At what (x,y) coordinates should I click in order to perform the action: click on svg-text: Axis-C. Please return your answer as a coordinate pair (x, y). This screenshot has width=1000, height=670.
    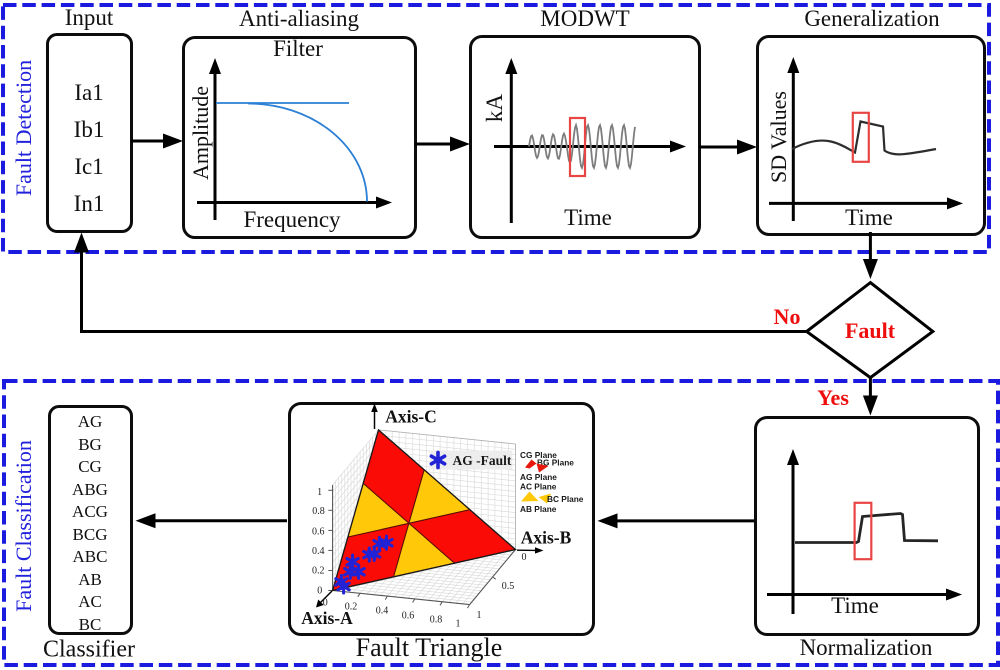
    Looking at the image, I should click on (411, 417).